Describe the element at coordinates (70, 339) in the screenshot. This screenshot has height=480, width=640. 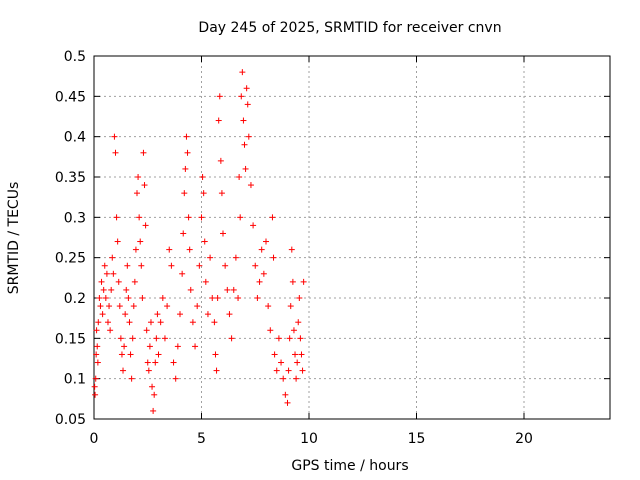
I see `y-tick-label: 0.15` at that location.